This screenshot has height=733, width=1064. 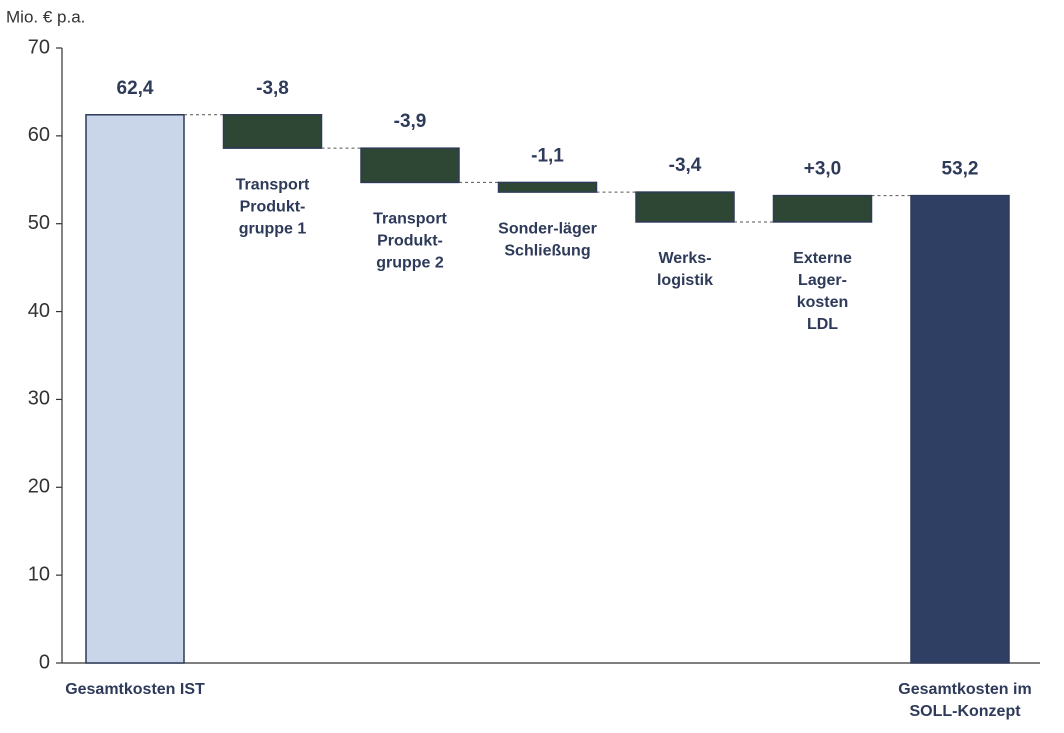 What do you see at coordinates (135, 88) in the screenshot?
I see `value-label: 62,4` at bounding box center [135, 88].